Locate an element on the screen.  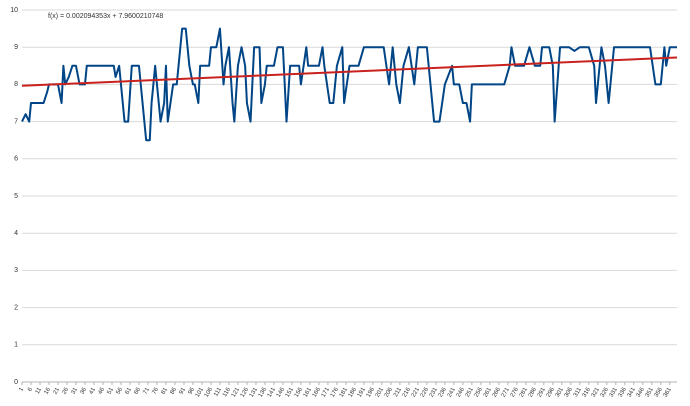
x-tick-label: 186 is located at coordinates (353, 392).